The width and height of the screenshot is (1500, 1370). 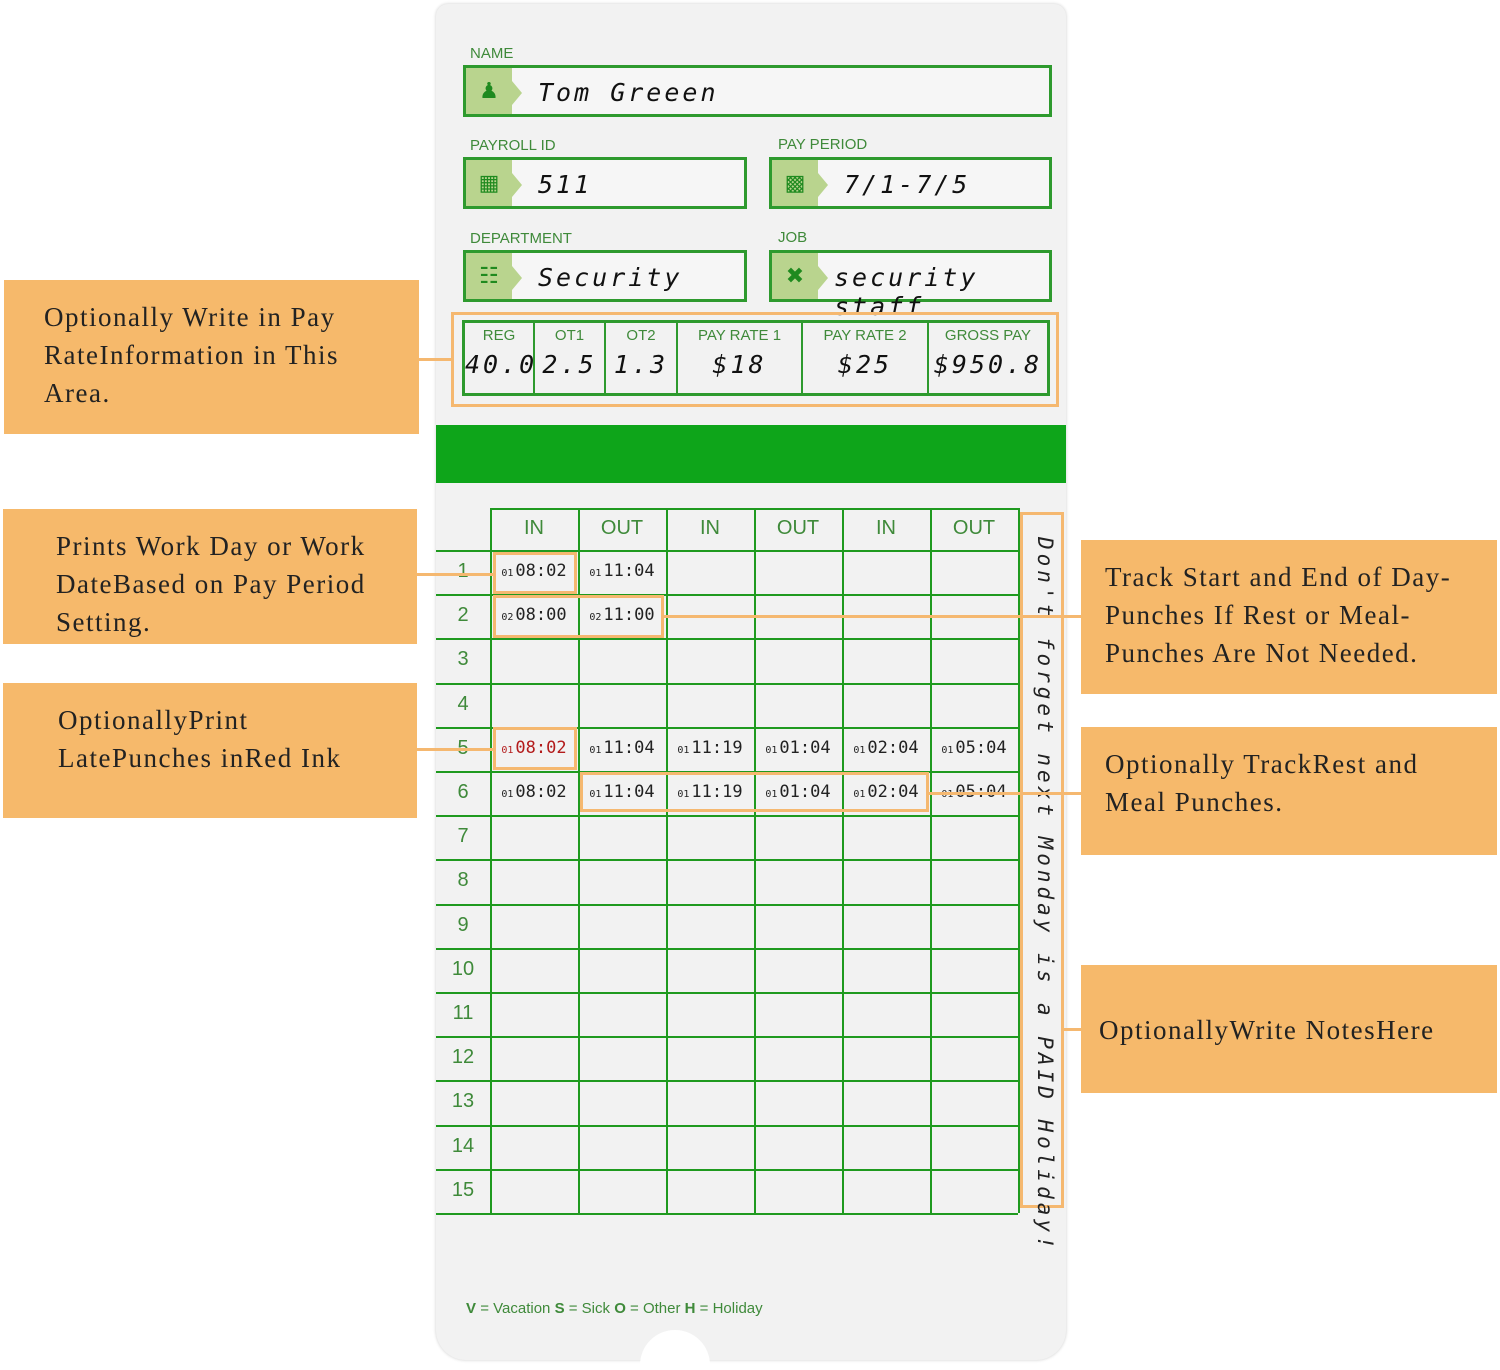 What do you see at coordinates (210, 750) in the screenshot?
I see `callout-late-punches: OptionallyPrint LatePunches inRed Ink` at bounding box center [210, 750].